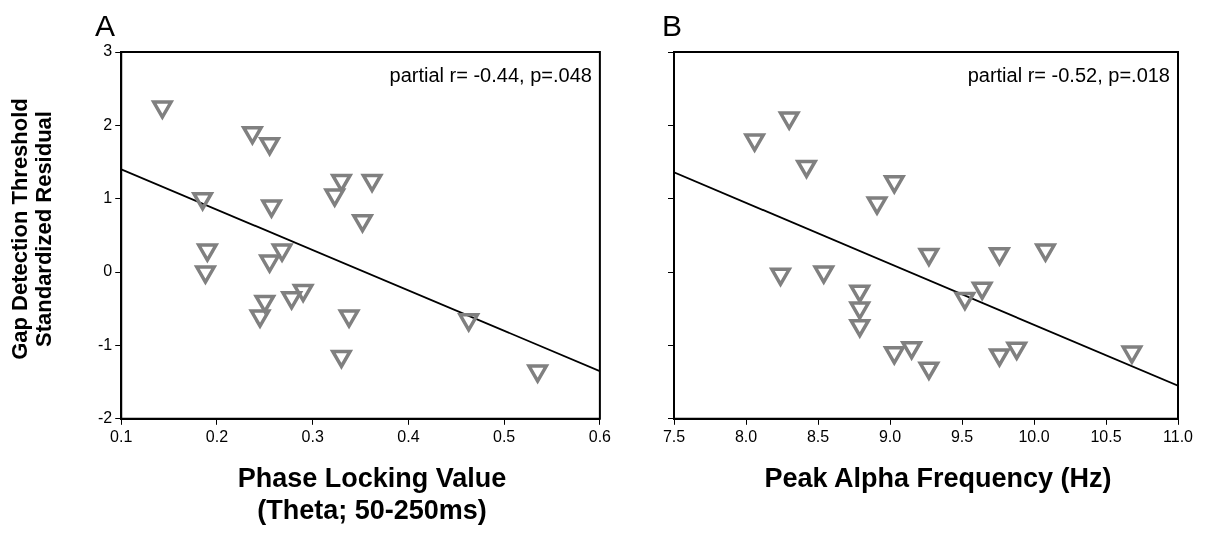 The width and height of the screenshot is (1206, 537). I want to click on annotation: partial r= -0.52, p=.018, so click(1068, 74).